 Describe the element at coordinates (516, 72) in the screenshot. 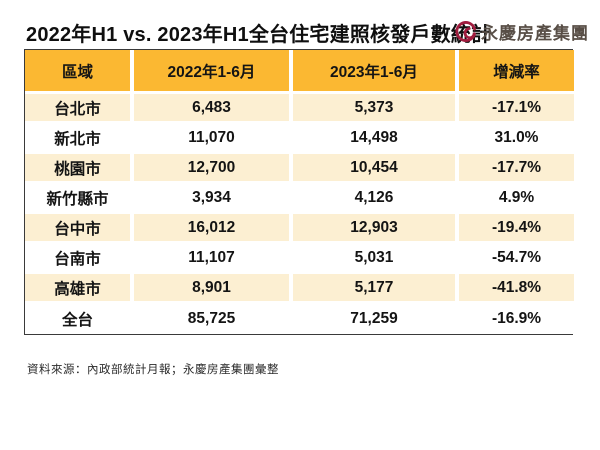

I see `column-header-change: 增減率` at that location.